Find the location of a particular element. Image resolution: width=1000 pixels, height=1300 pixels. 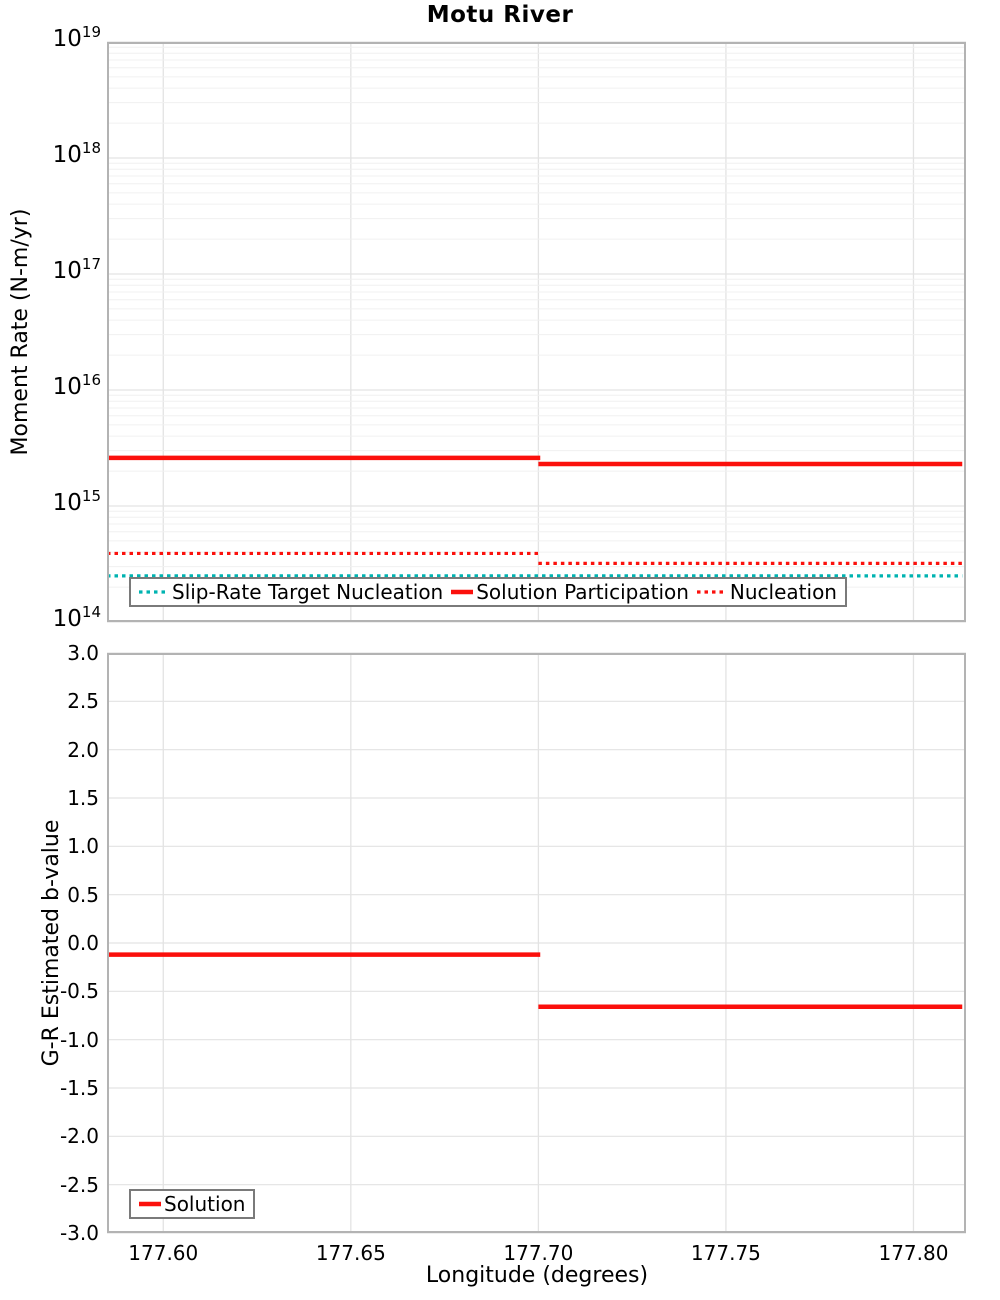

b-value-legend: Solution is located at coordinates (192, 1204).